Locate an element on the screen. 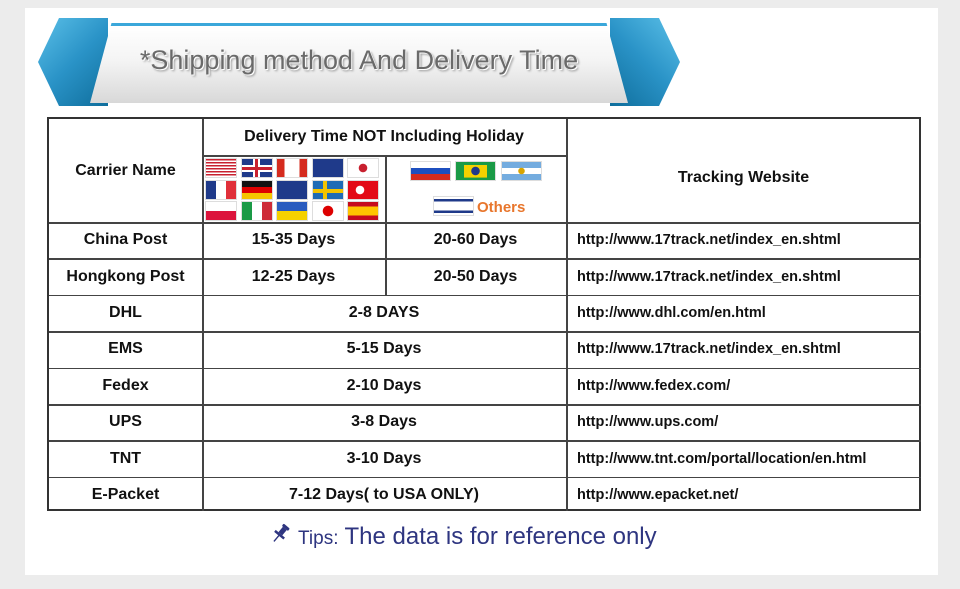 The image size is (960, 589). tips: Tips: The data is for reference only is located at coordinates (463, 536).